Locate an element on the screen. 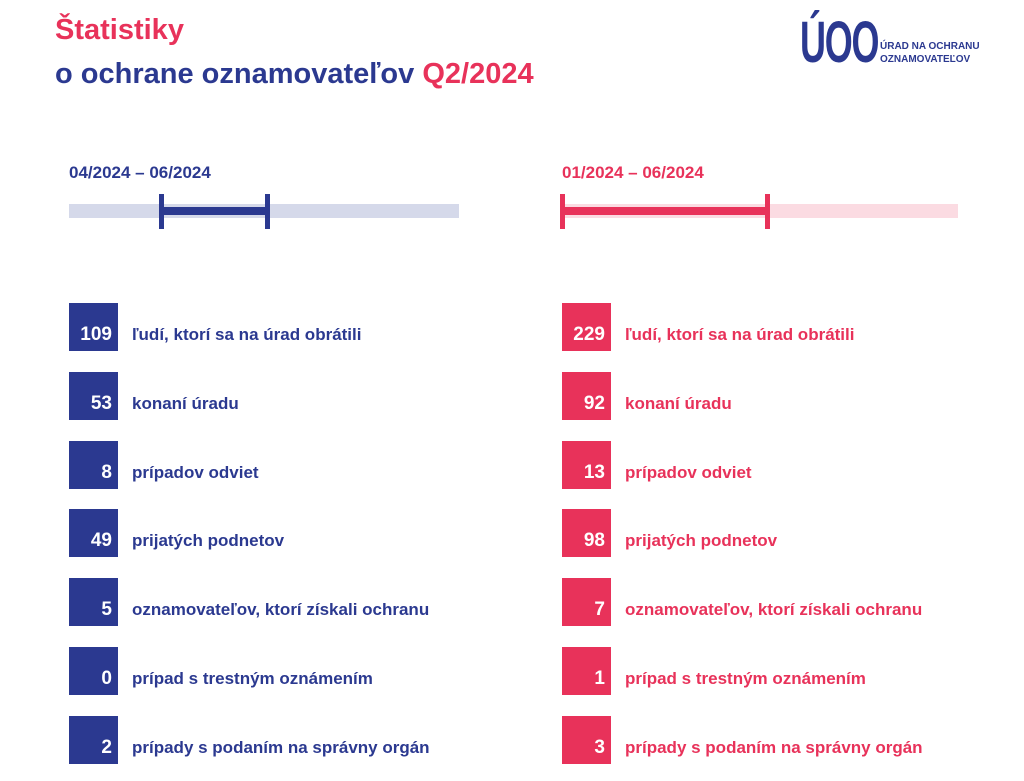 This screenshot has height=781, width=1024. timelines is located at coordinates (513, 211).